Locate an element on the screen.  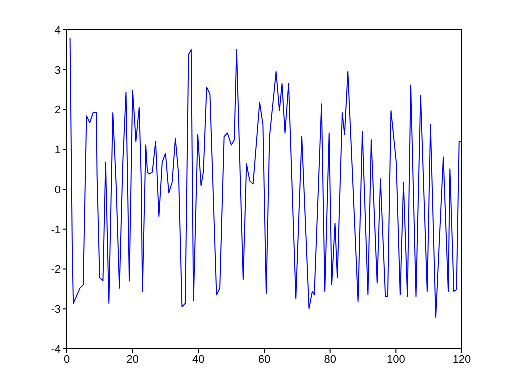
x-tick-label: 0 is located at coordinates (67, 360).